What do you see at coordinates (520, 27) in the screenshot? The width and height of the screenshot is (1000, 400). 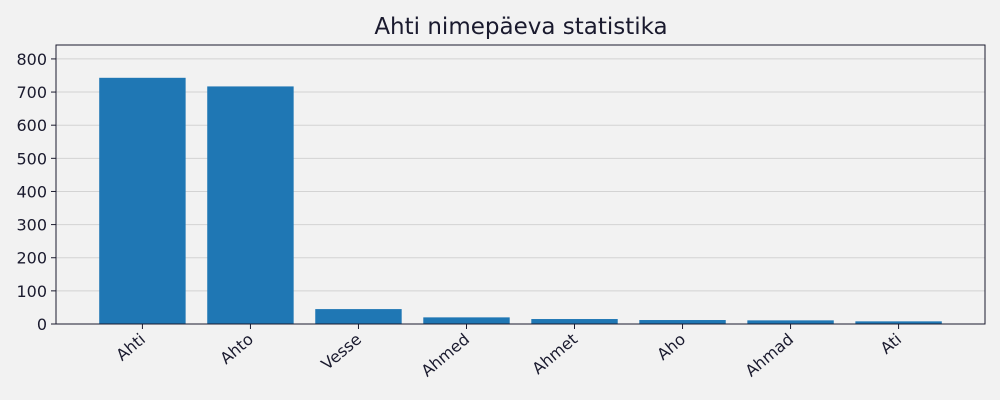 I see `chart-title: Ahti nimepäeva statistika` at bounding box center [520, 27].